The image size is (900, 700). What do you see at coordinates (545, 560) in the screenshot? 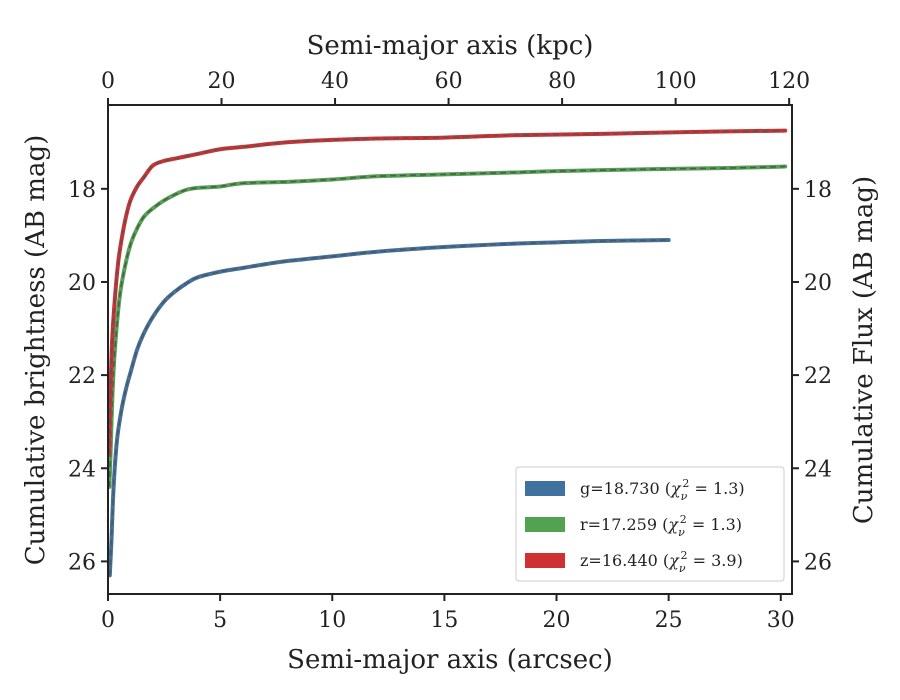
I see `legend-swatch-z` at bounding box center [545, 560].